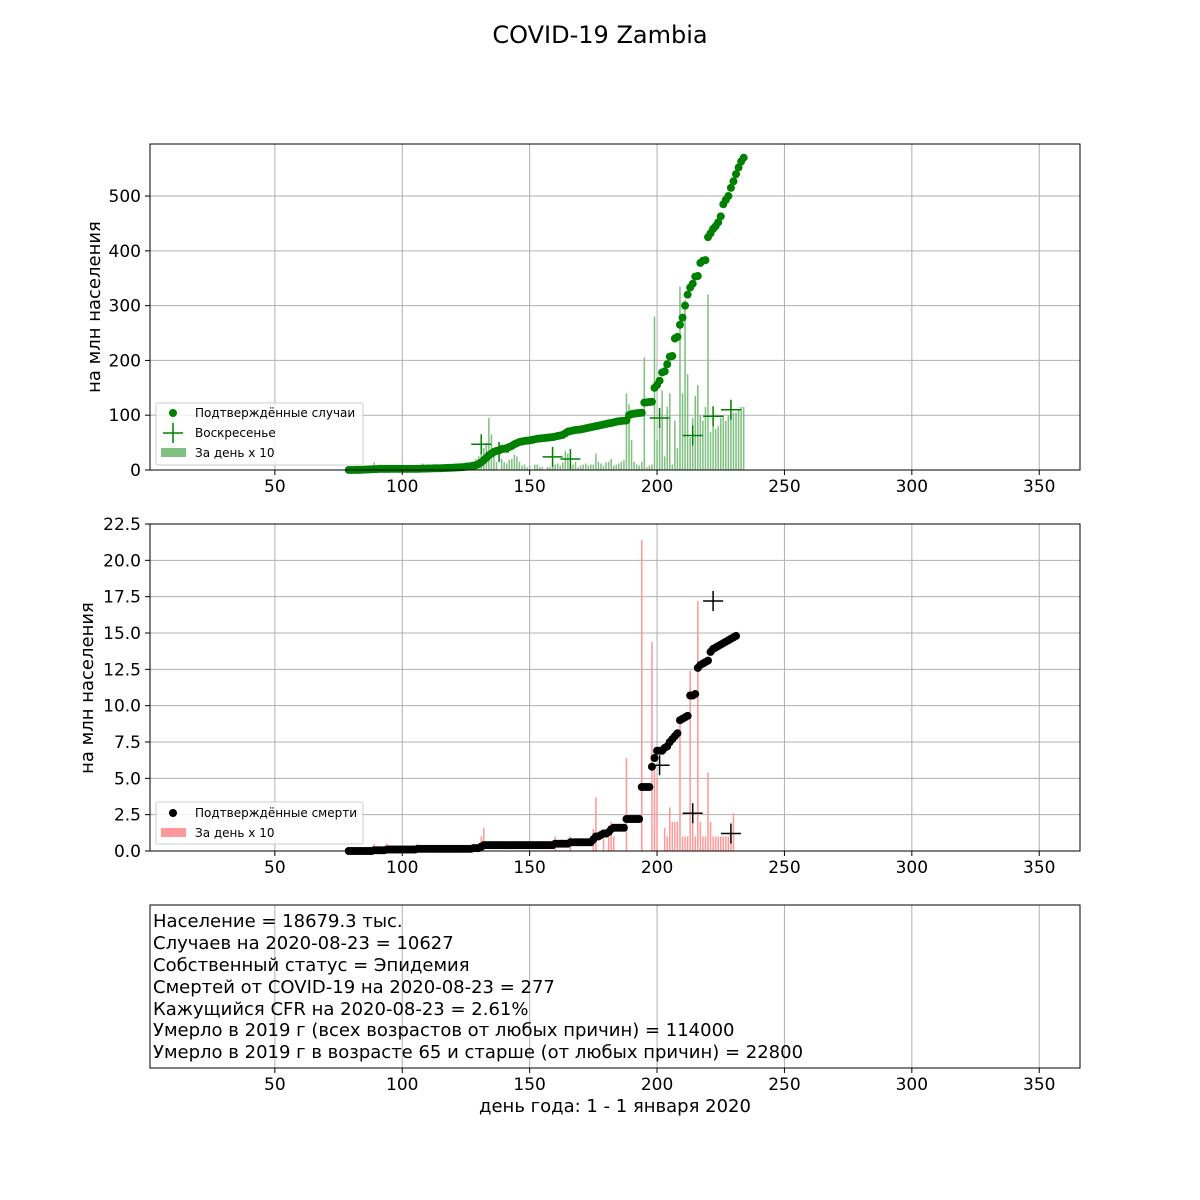 The width and height of the screenshot is (1200, 1200). Describe the element at coordinates (784, 487) in the screenshot. I see `x-tick-label: 250` at that location.